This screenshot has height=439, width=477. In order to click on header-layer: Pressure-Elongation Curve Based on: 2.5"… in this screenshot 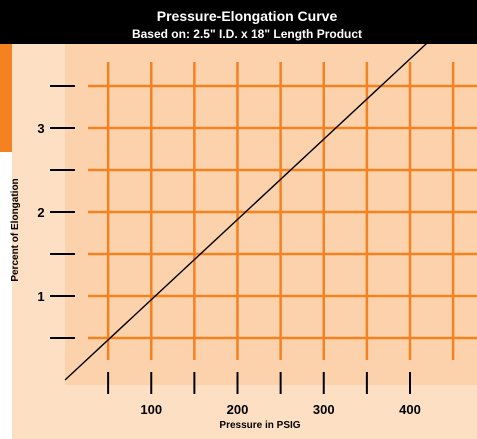, I will do `click(238, 22)`.